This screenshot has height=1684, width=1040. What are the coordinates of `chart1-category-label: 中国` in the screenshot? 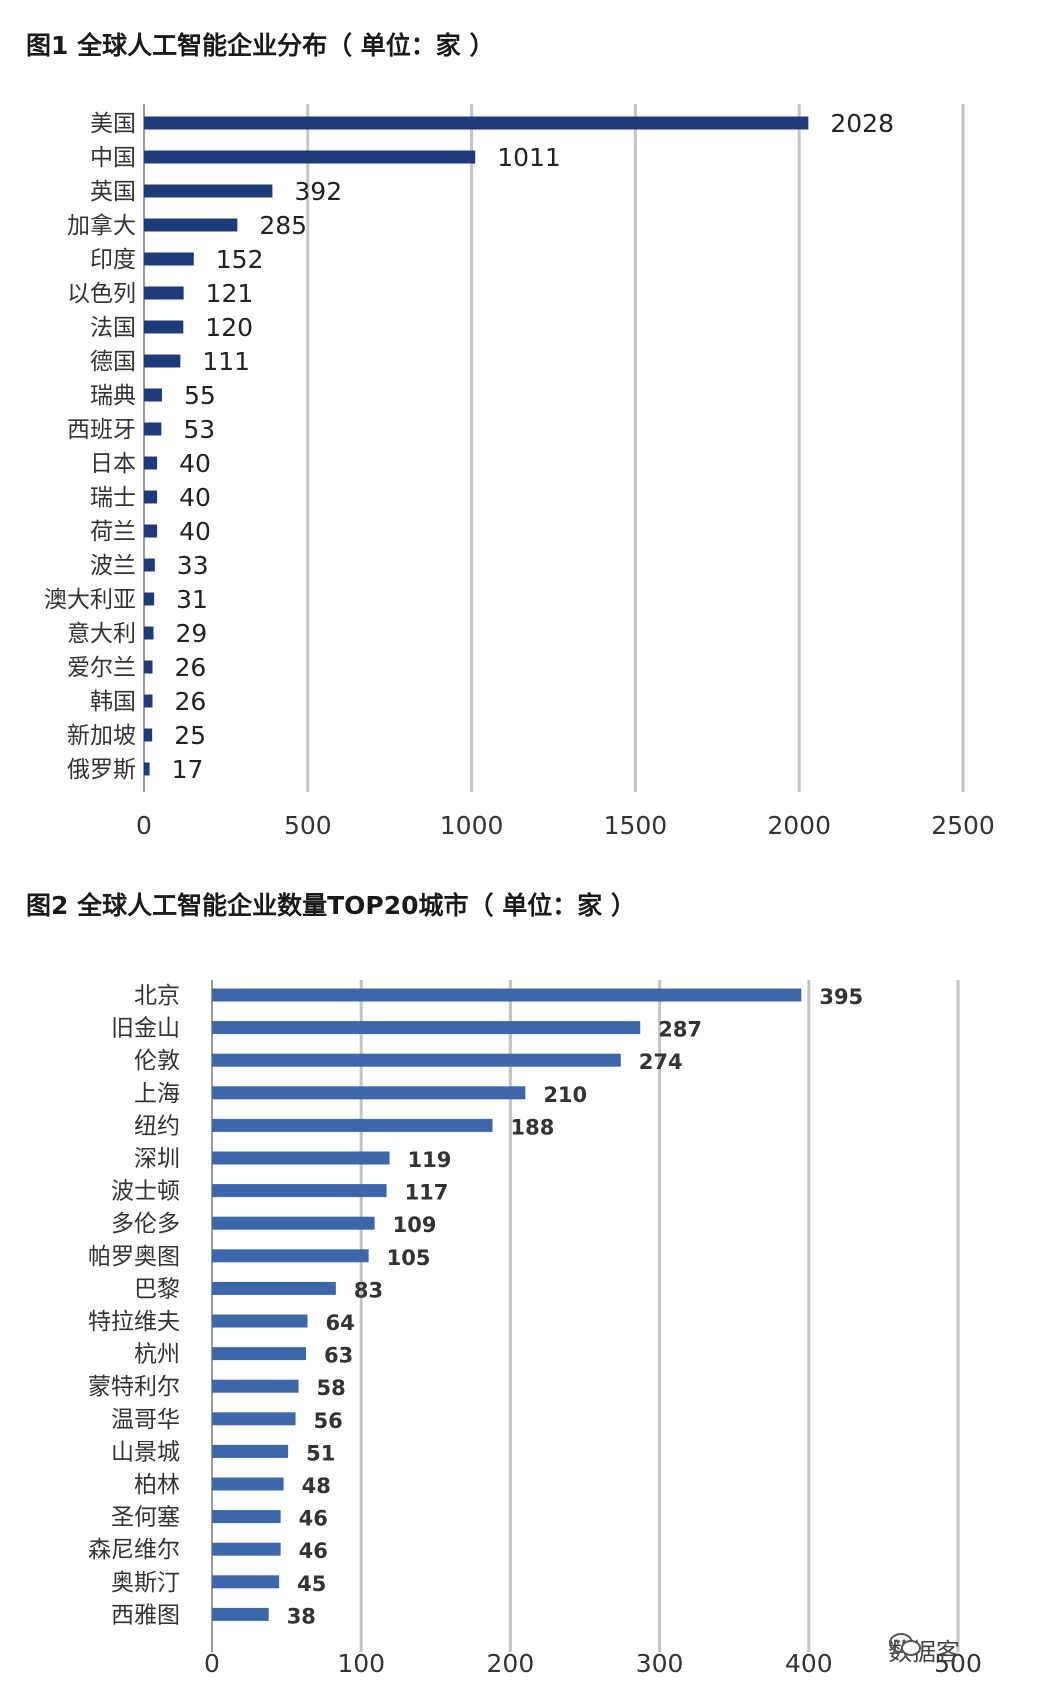 It's located at (113, 158).